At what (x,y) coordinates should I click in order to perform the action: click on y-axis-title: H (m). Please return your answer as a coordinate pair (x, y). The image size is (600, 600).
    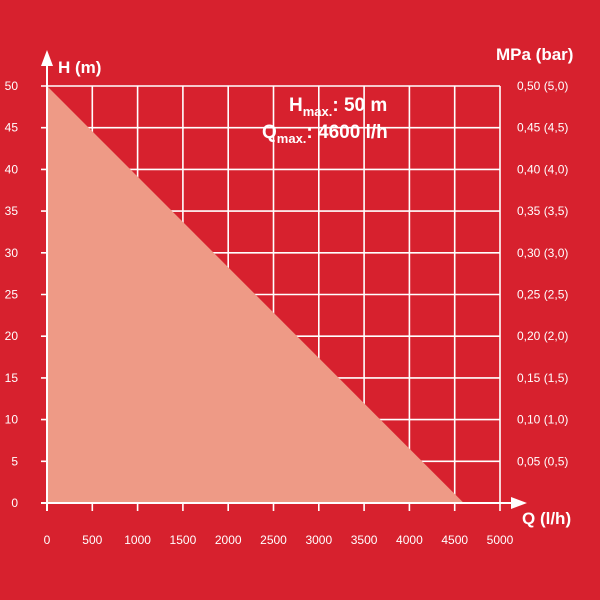
    Looking at the image, I should click on (79, 67).